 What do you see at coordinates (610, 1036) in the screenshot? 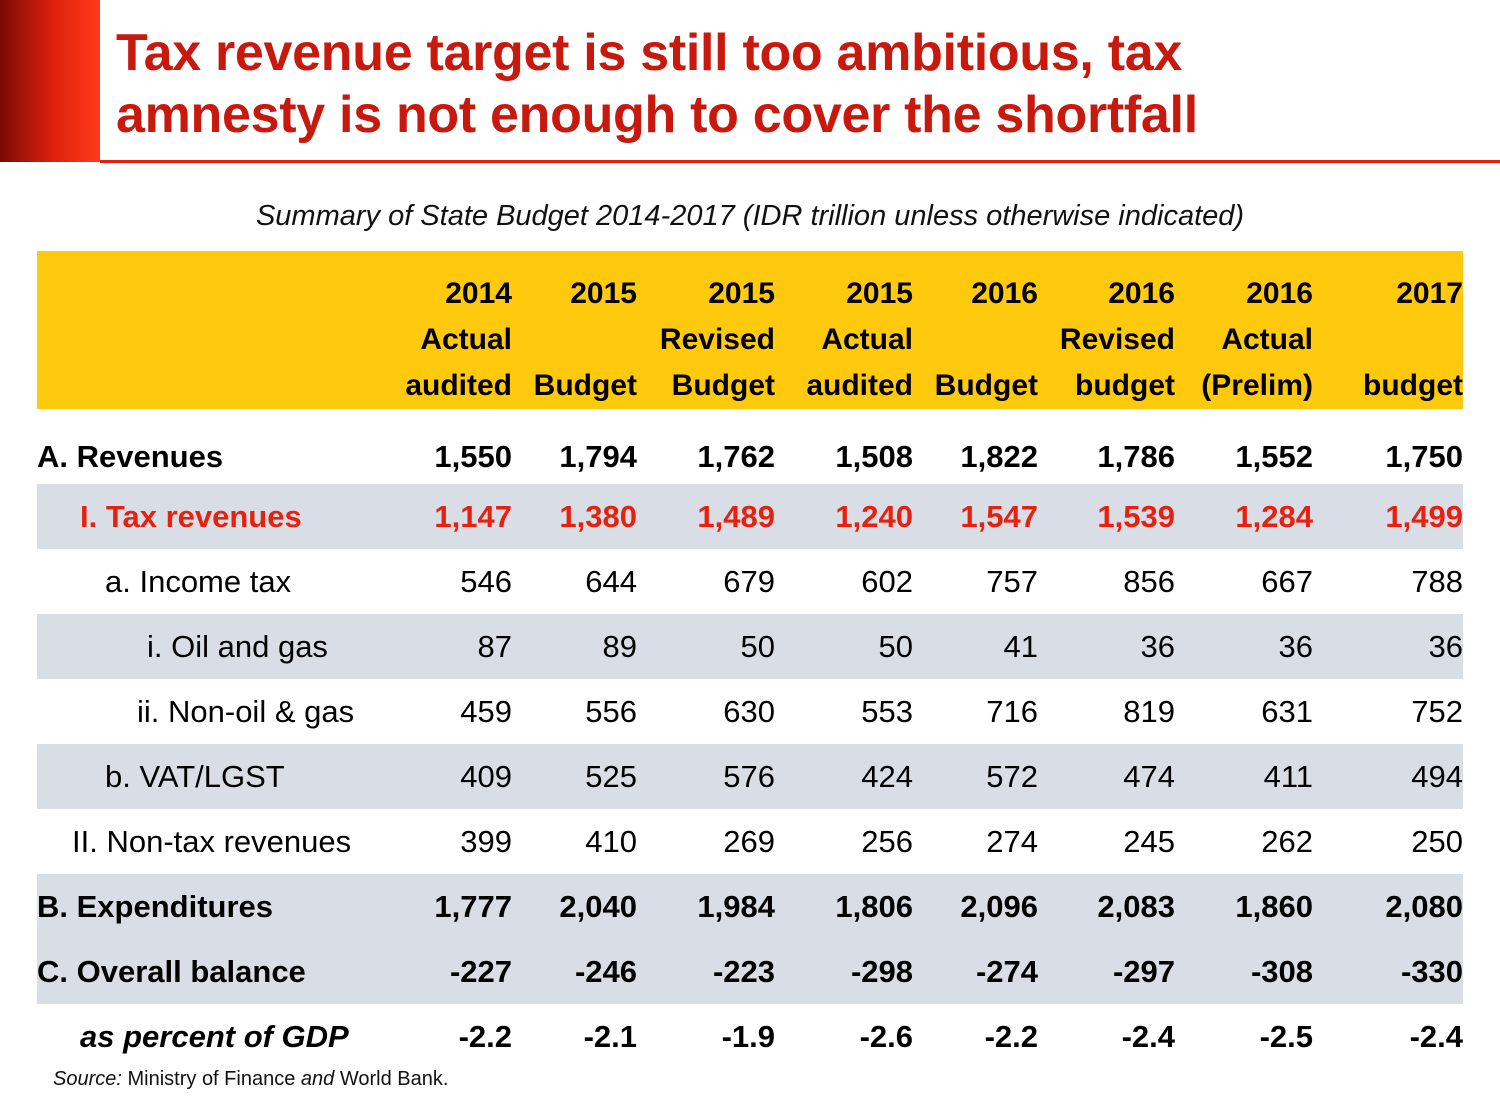
I see `table-cell: -2.1` at bounding box center [610, 1036].